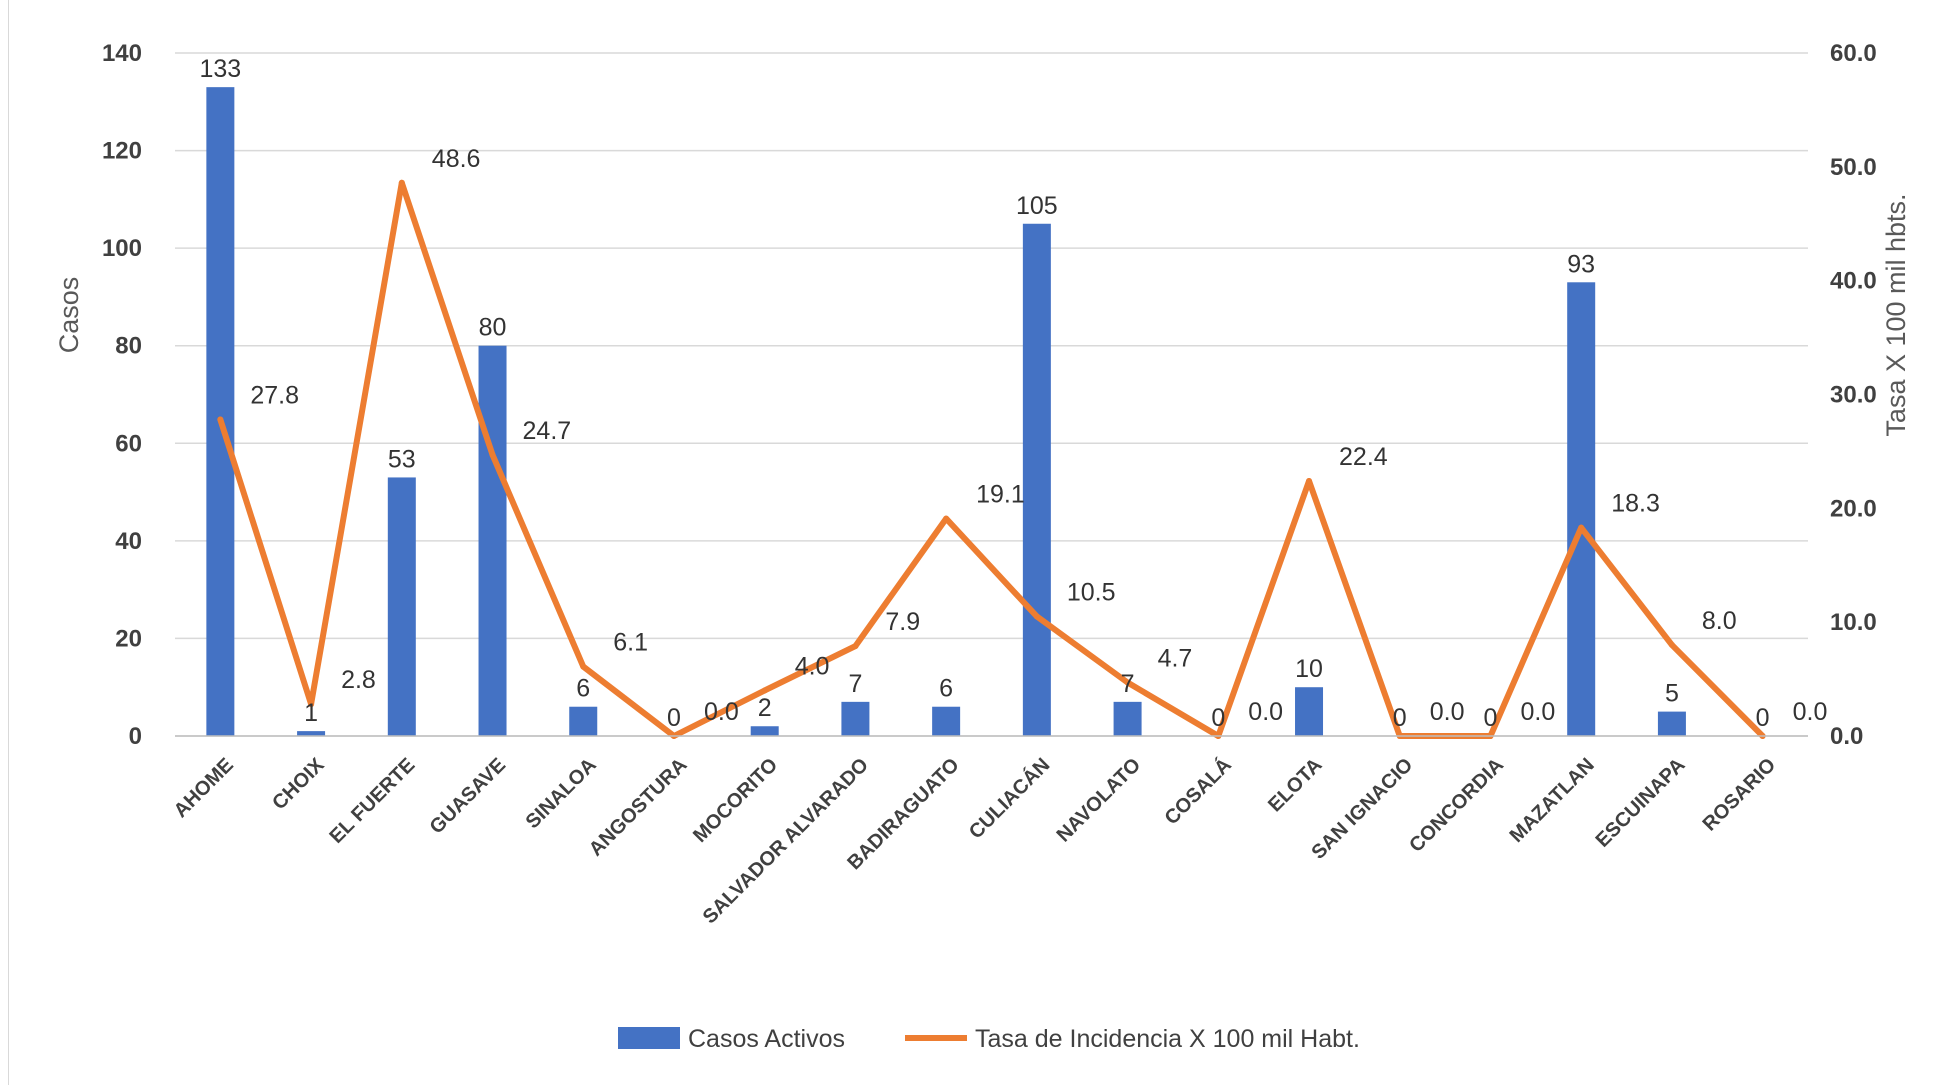  What do you see at coordinates (765, 708) in the screenshot?
I see `bar-data-label: 2` at bounding box center [765, 708].